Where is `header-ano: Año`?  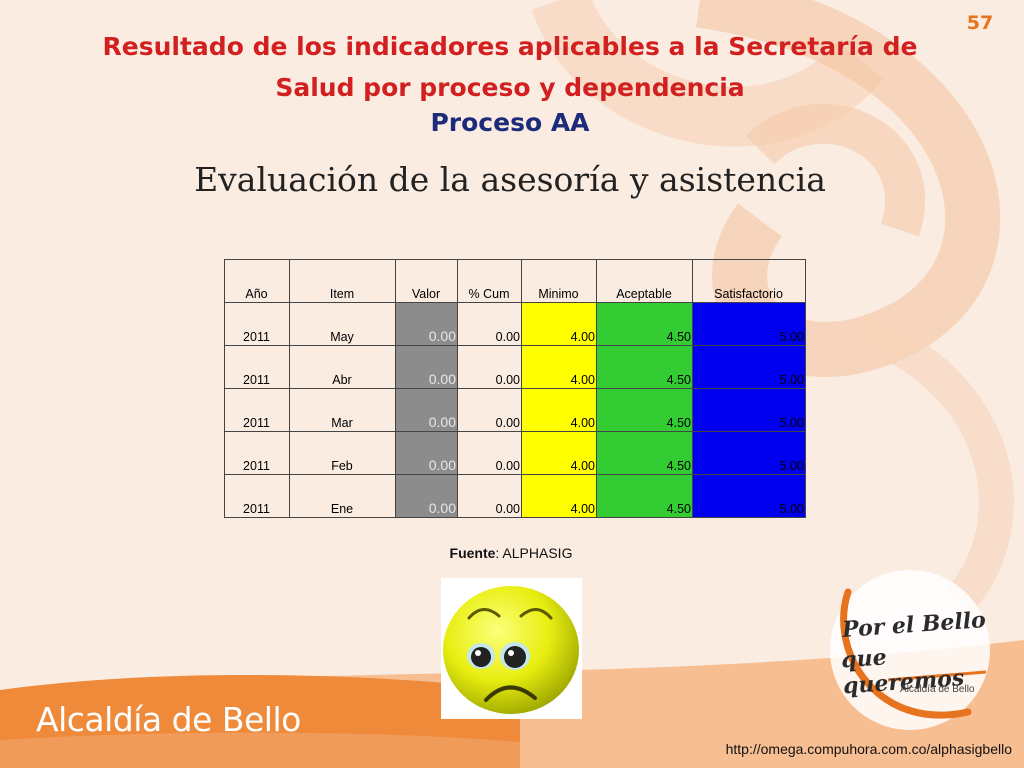
header-ano: Año is located at coordinates (257, 281).